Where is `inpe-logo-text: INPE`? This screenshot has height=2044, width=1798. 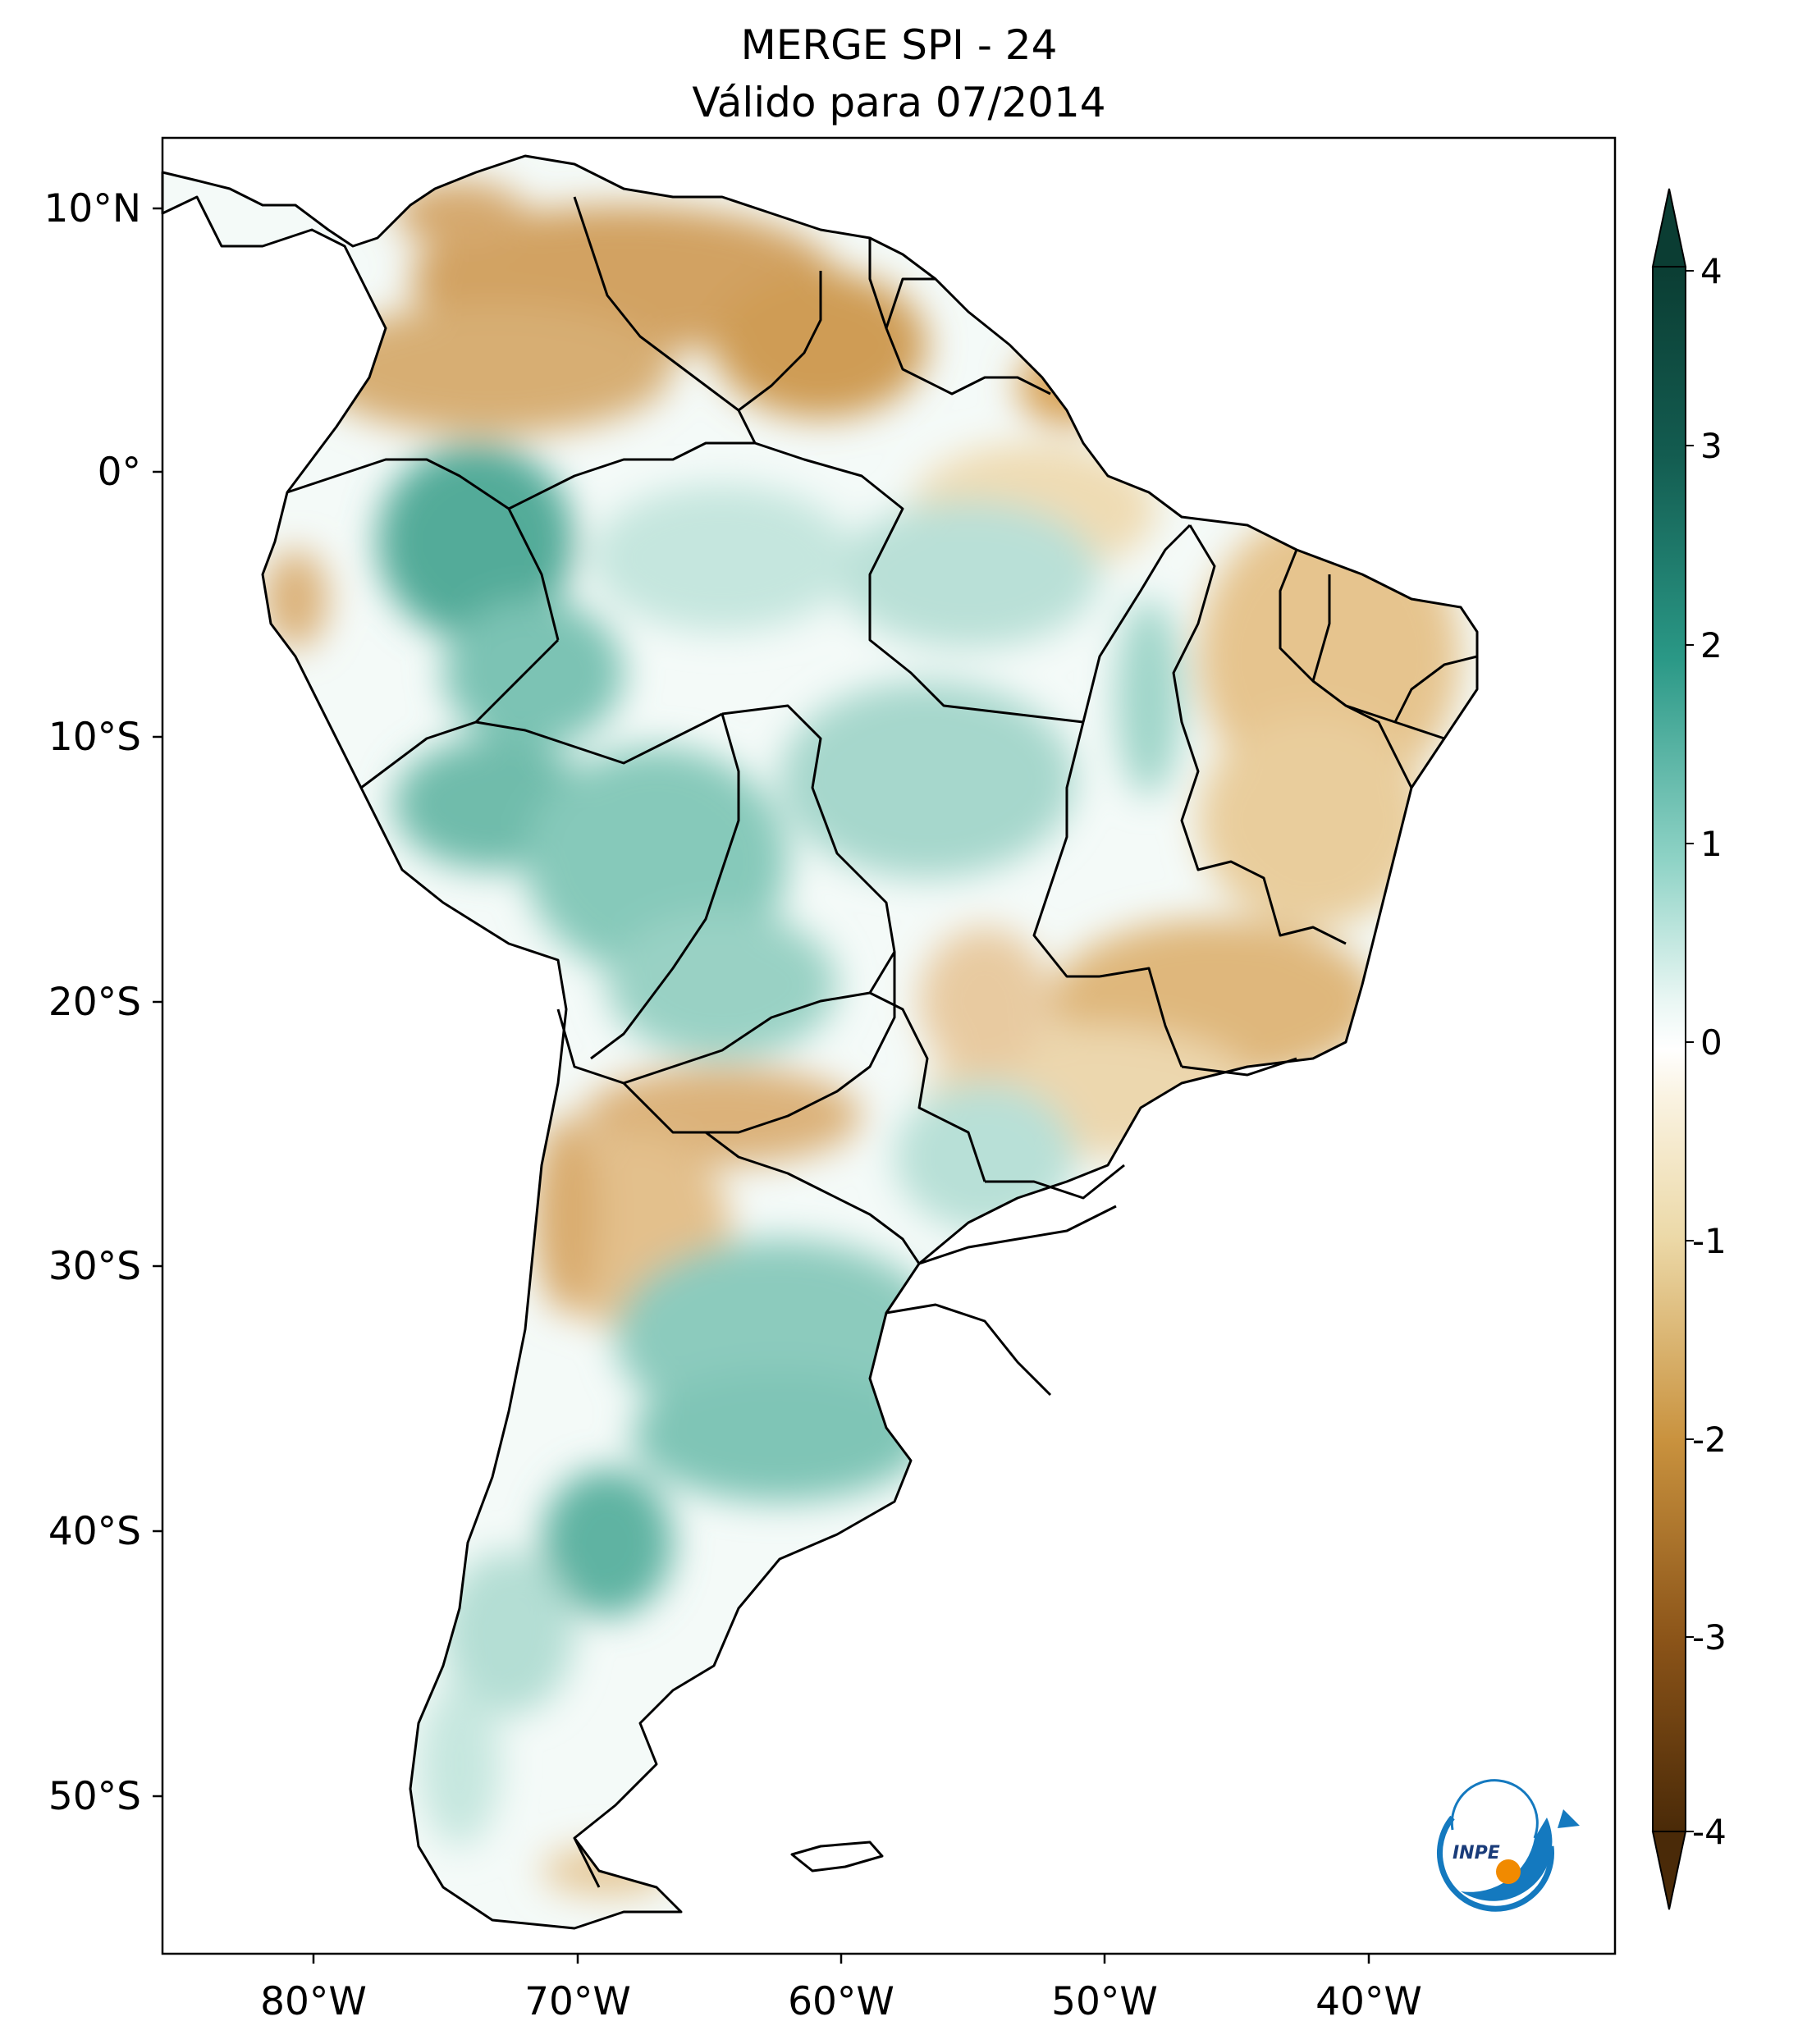
inpe-logo-text: INPE is located at coordinates (1476, 1853).